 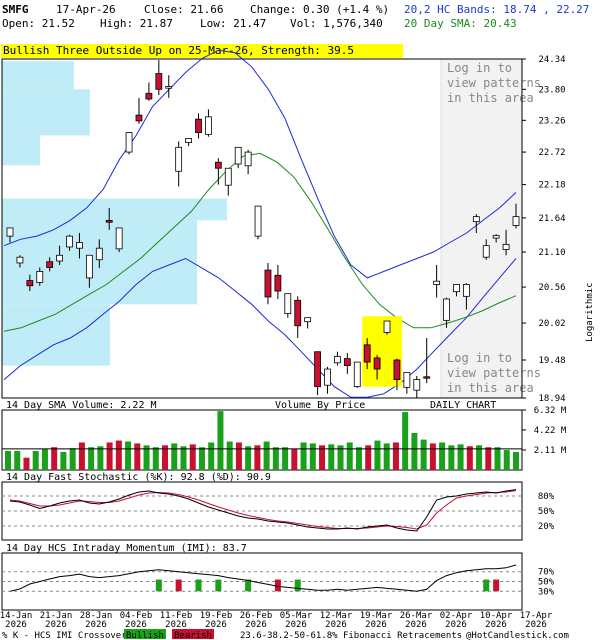 I want to click on login-shade, so click(x=481, y=228).